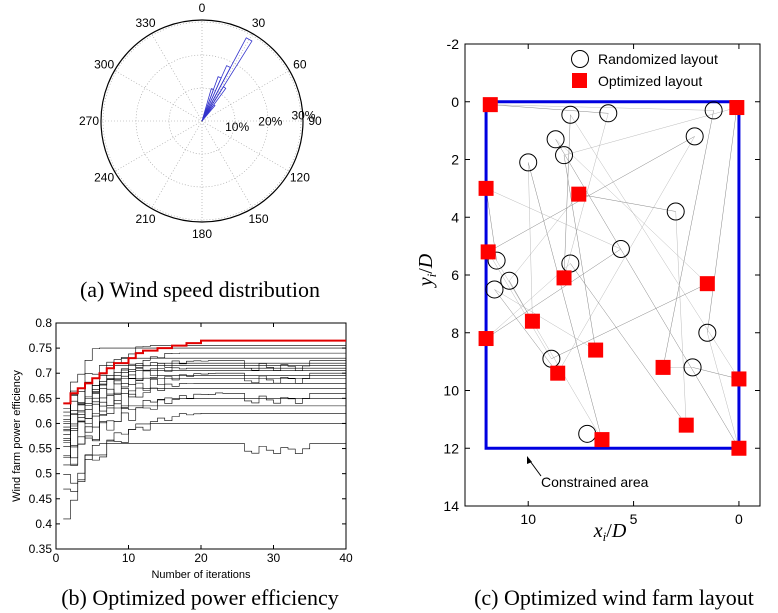  Describe the element at coordinates (634, 519) in the screenshot. I see `layout-xtick-label: 5` at that location.